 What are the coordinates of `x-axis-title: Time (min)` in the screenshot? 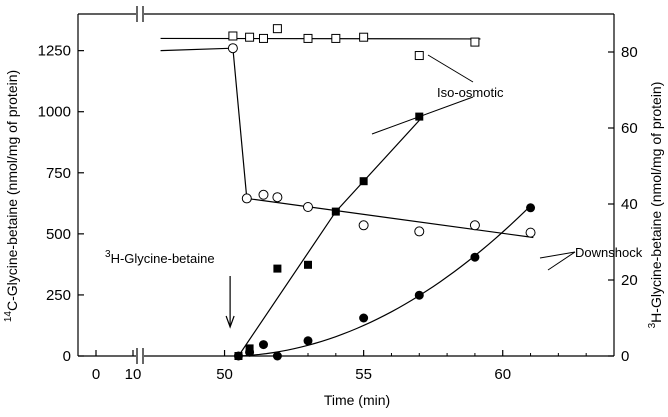 It's located at (357, 400).